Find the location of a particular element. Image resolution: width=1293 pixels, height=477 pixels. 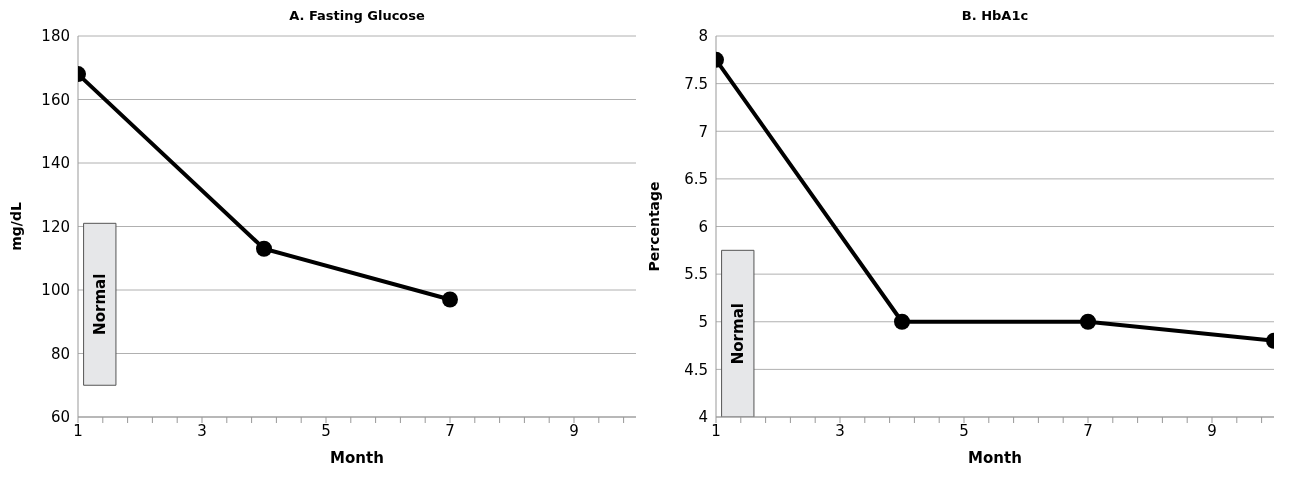

chart-title: A. Fasting Glucose is located at coordinates (357, 16).